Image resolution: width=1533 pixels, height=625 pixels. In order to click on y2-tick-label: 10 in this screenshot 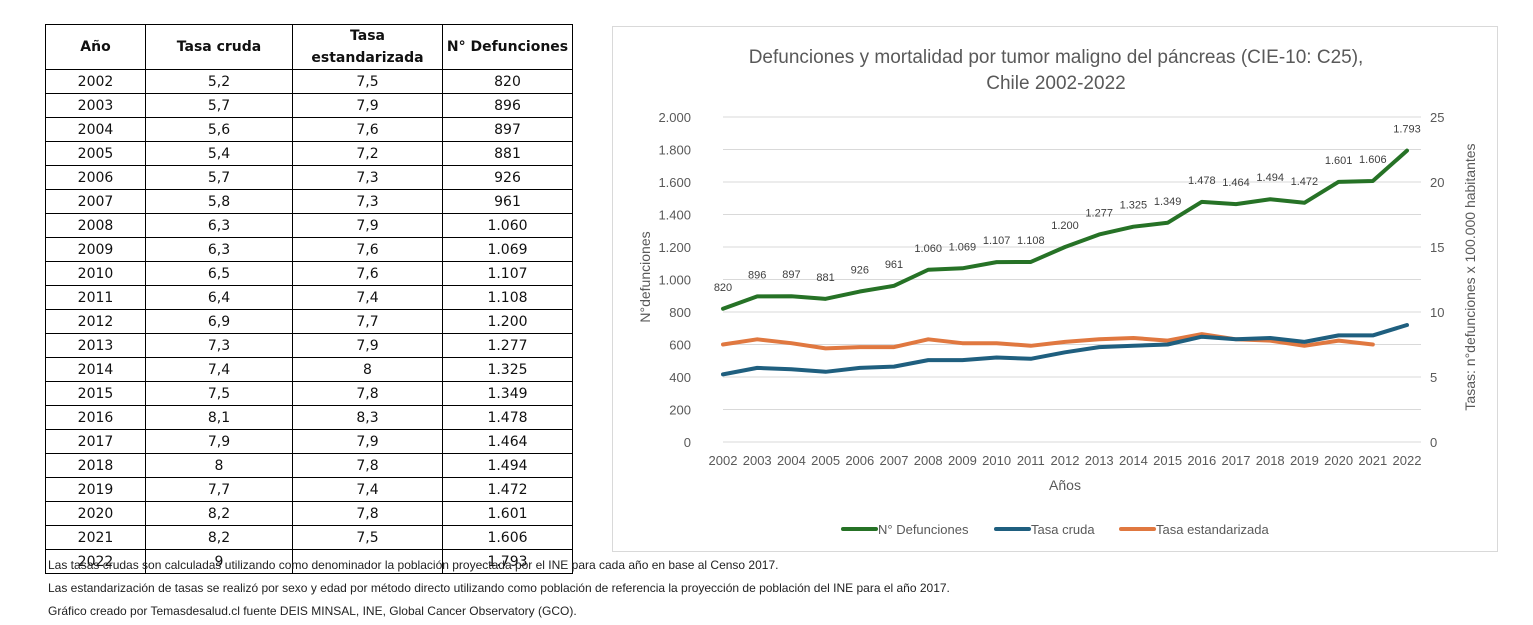, I will do `click(1437, 312)`.